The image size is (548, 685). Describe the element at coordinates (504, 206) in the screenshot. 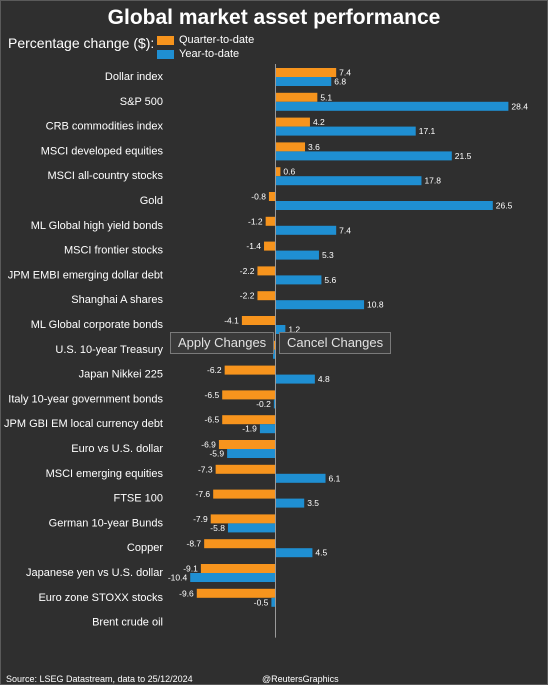

I see `data-label: 26.5` at that location.